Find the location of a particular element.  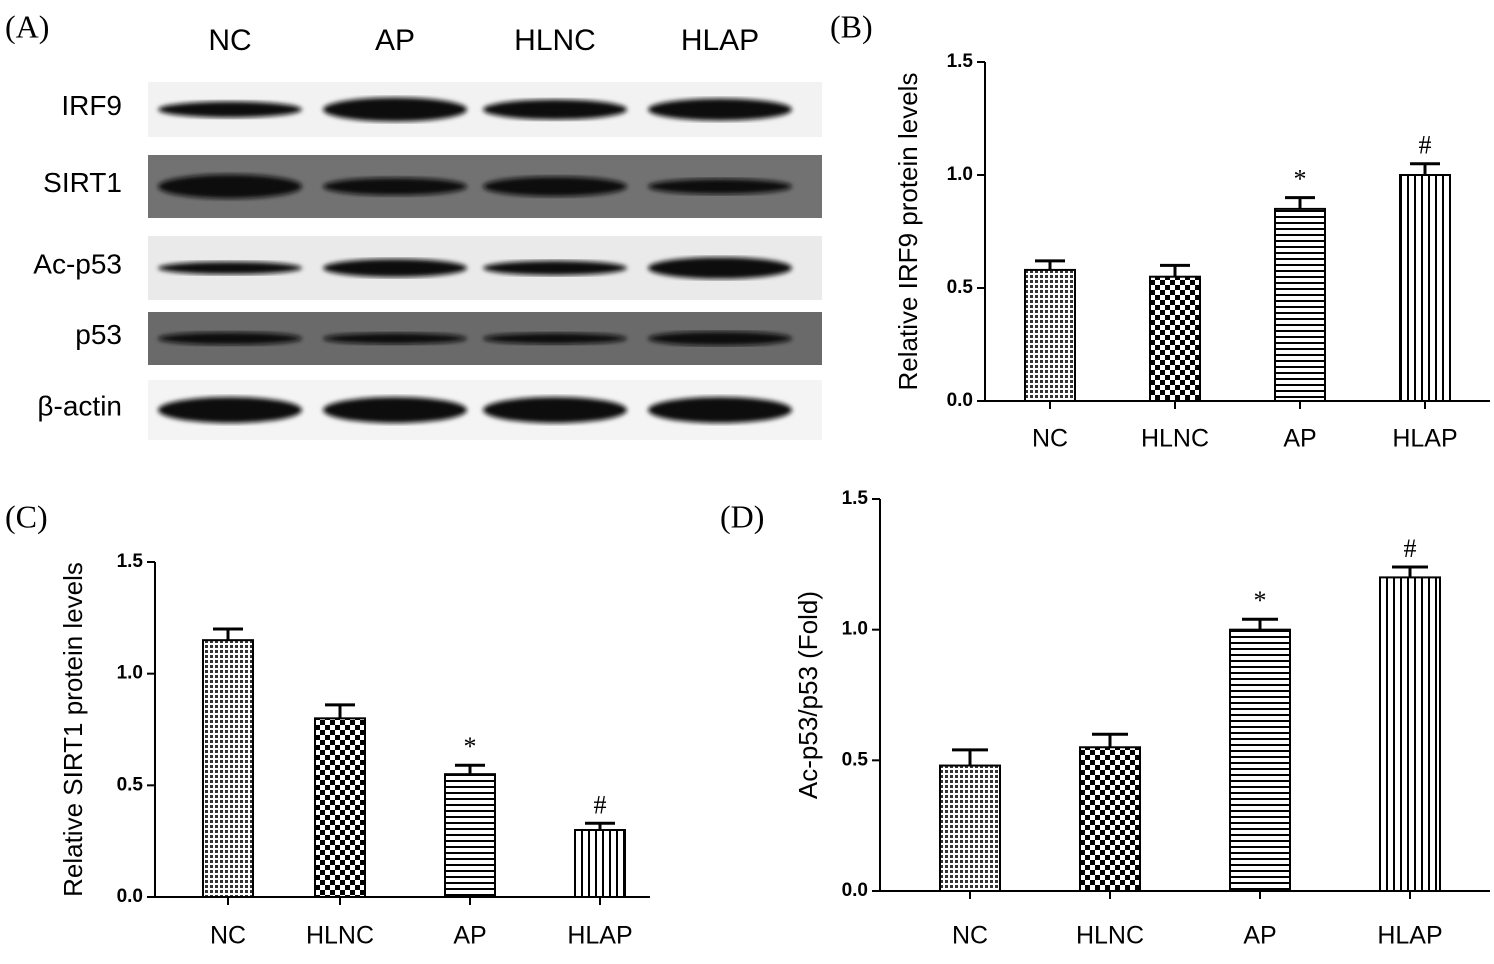

panel-label: (A) is located at coordinates (27, 26).